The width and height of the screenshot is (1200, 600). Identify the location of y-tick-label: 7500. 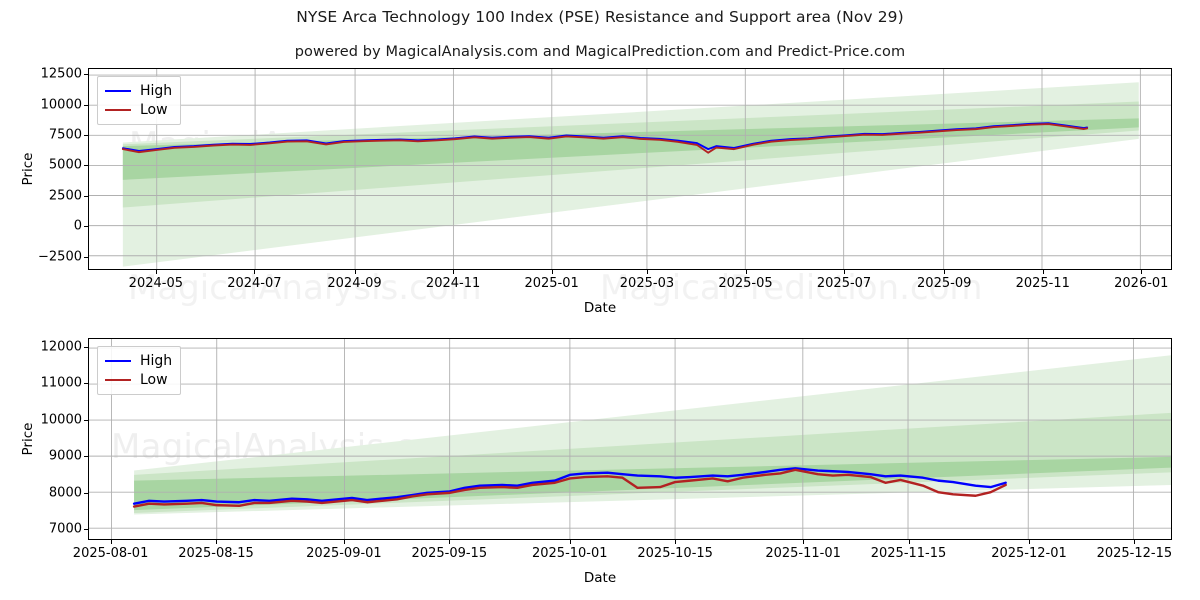
(65, 135).